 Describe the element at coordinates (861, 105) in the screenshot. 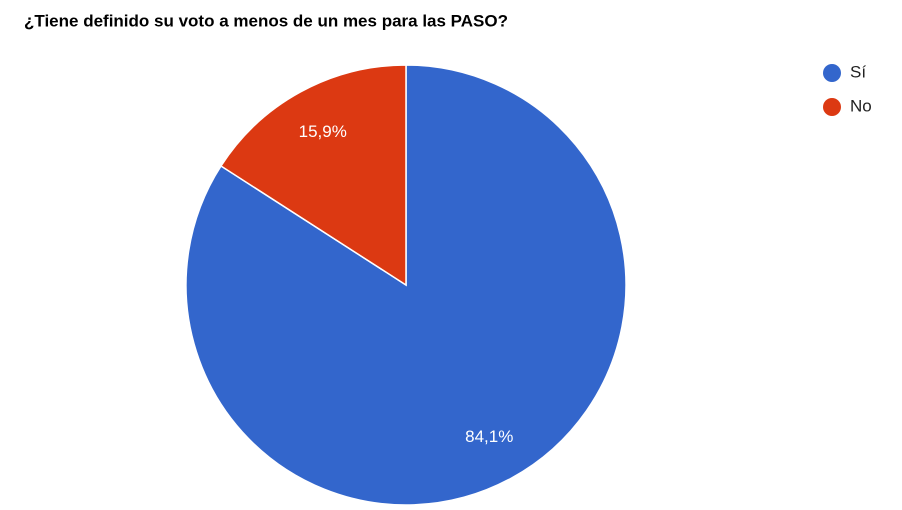

I see `legend-label: No` at that location.